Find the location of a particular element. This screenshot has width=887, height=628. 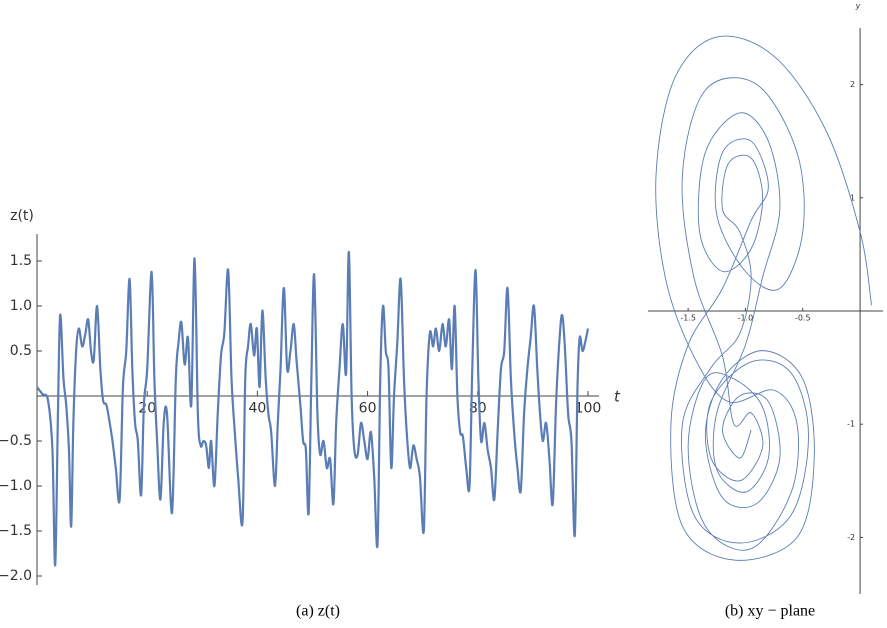

y-tick-label: −2.0 is located at coordinates (16, 576).